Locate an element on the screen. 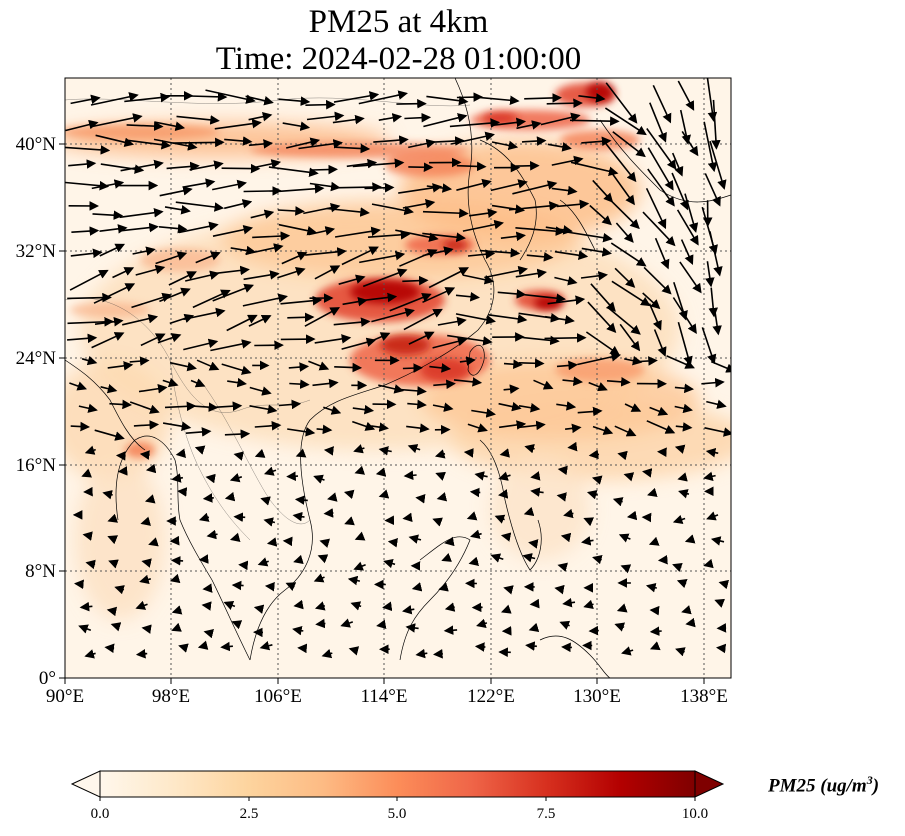  colorbar-extend-max is located at coordinates (709, 784).